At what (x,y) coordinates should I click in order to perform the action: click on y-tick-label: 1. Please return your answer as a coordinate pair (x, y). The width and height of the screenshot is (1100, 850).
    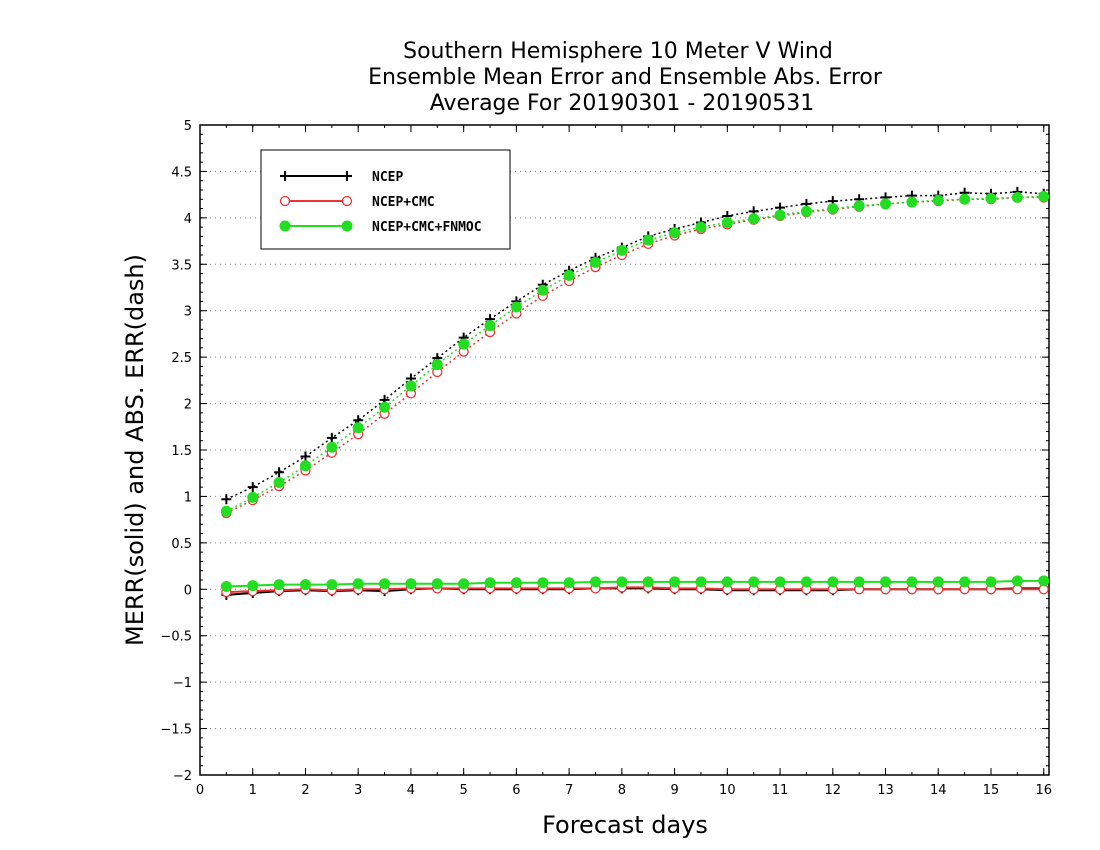
    Looking at the image, I should click on (188, 497).